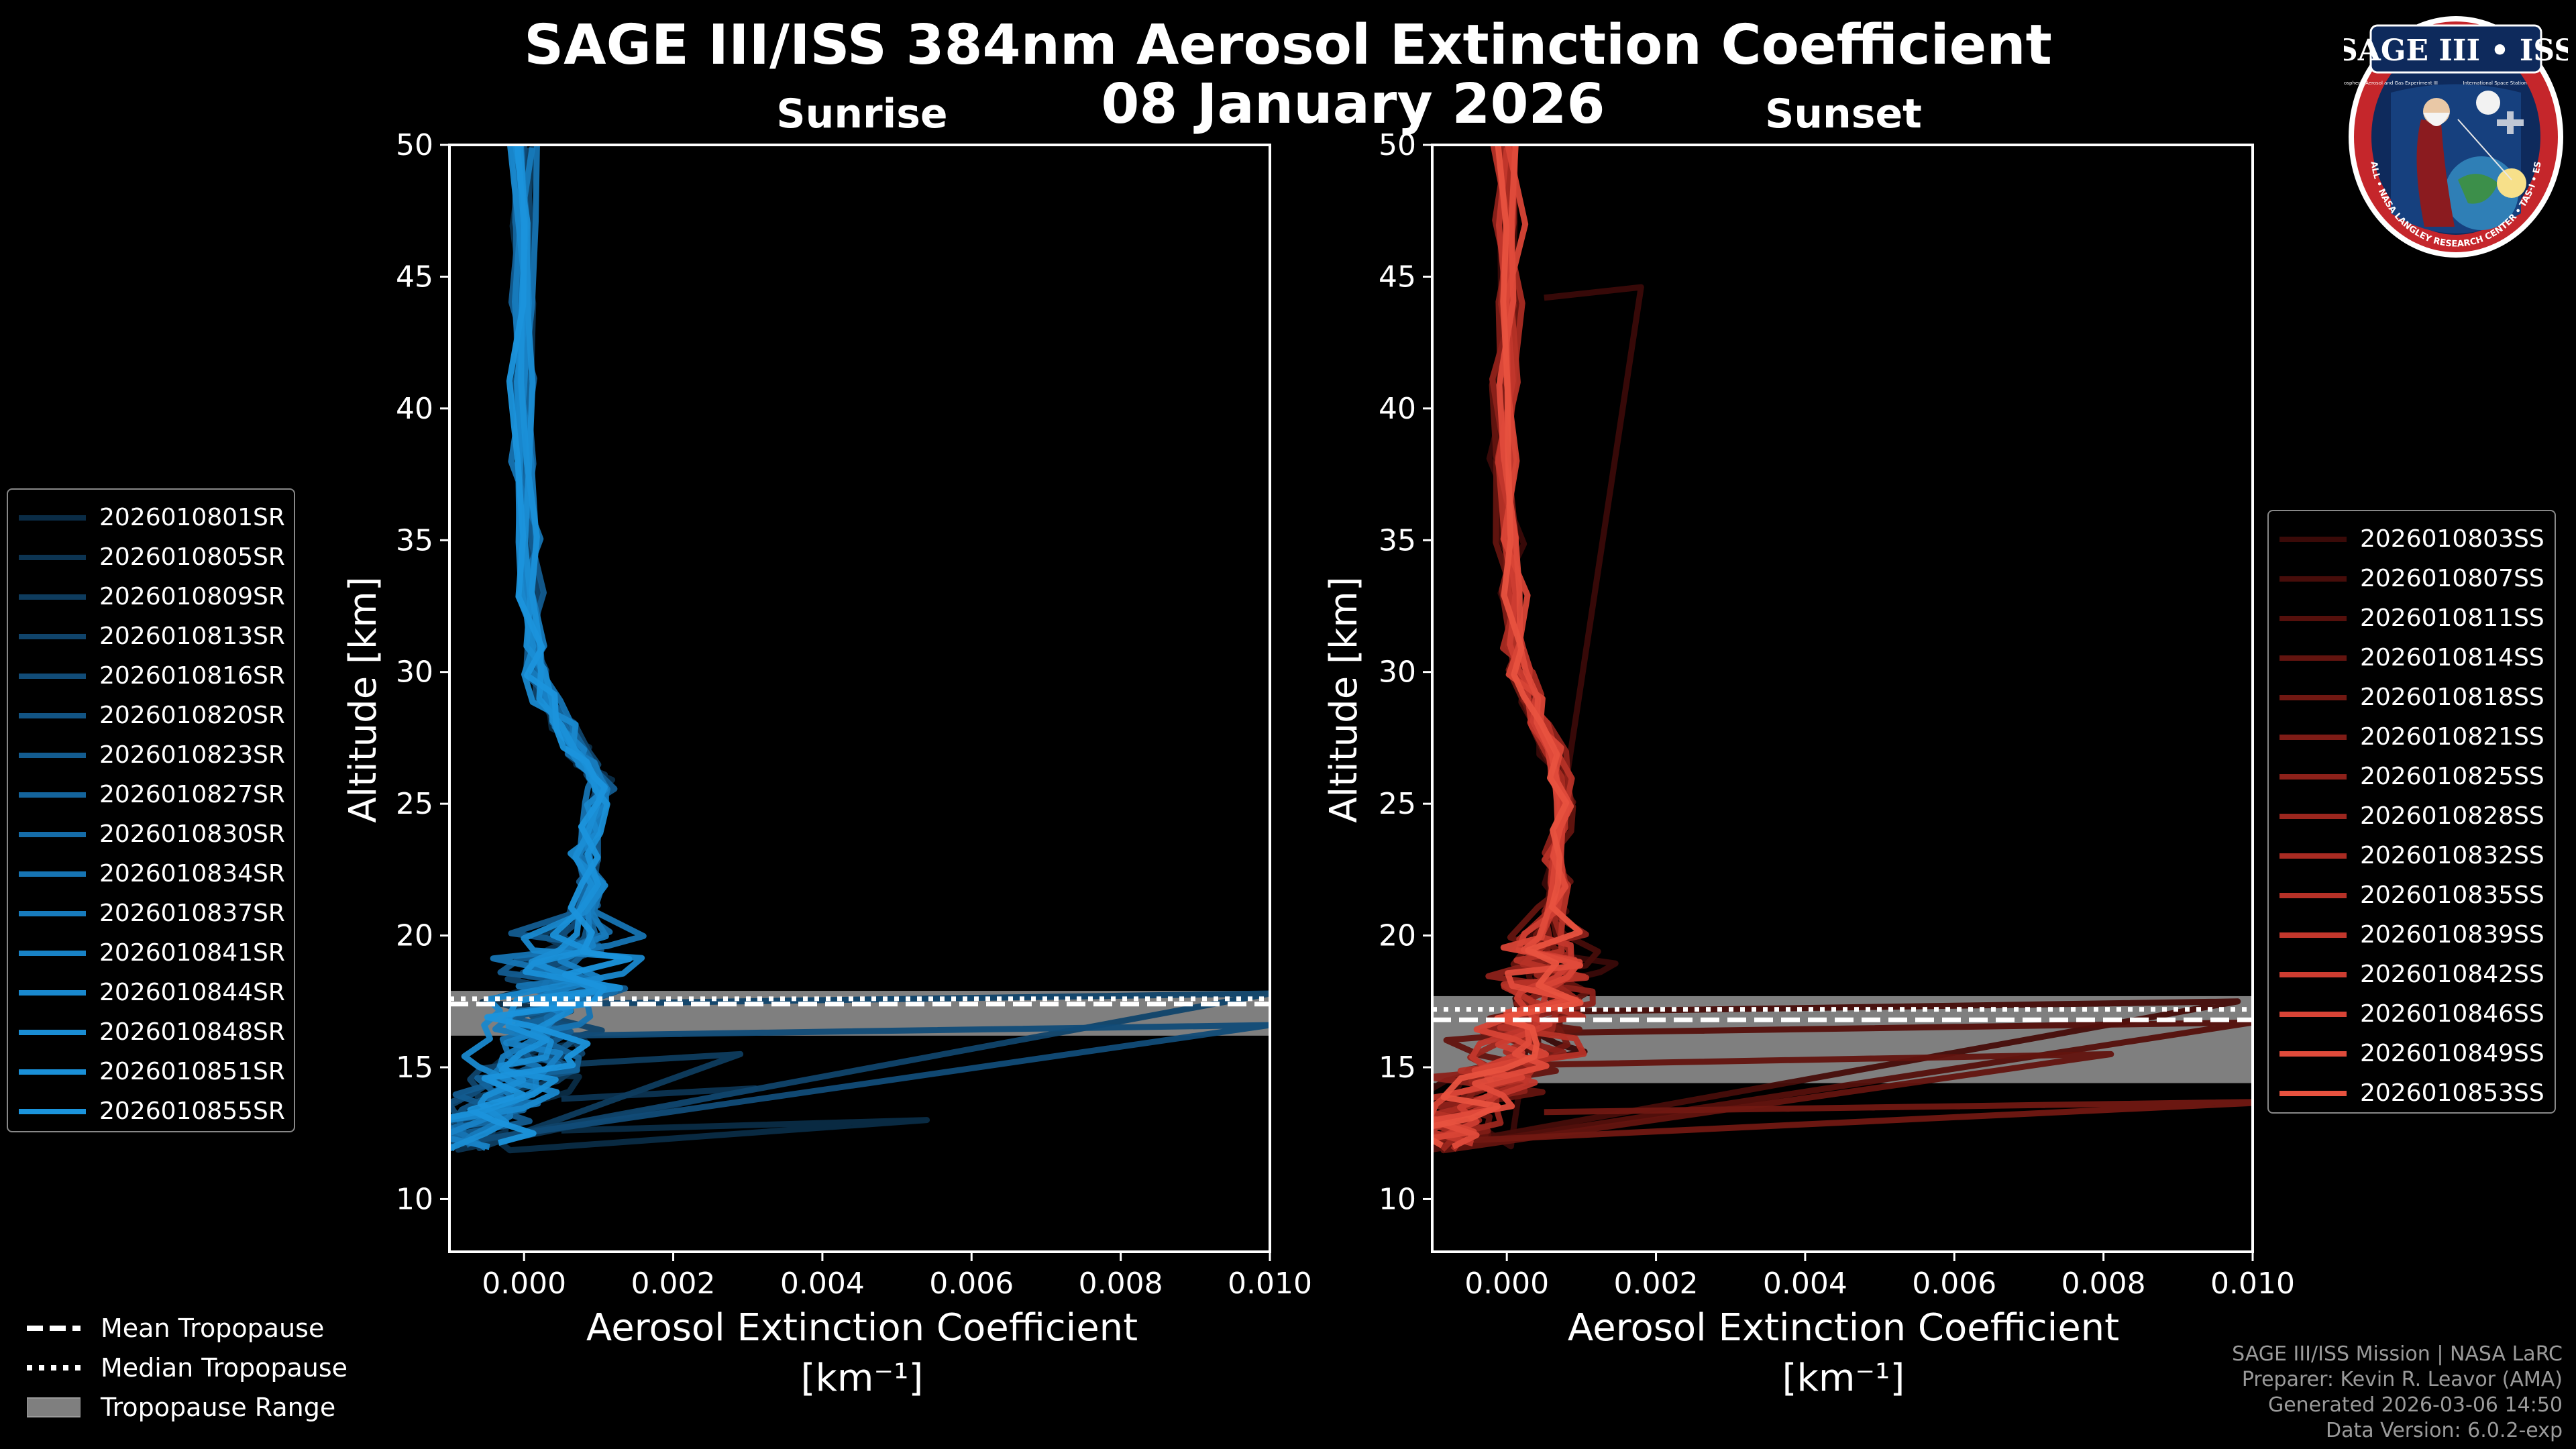  Describe the element at coordinates (2397, 1354) in the screenshot. I see `credits-mission: SAGE III/ISS Mission | NASA LaRC` at that location.